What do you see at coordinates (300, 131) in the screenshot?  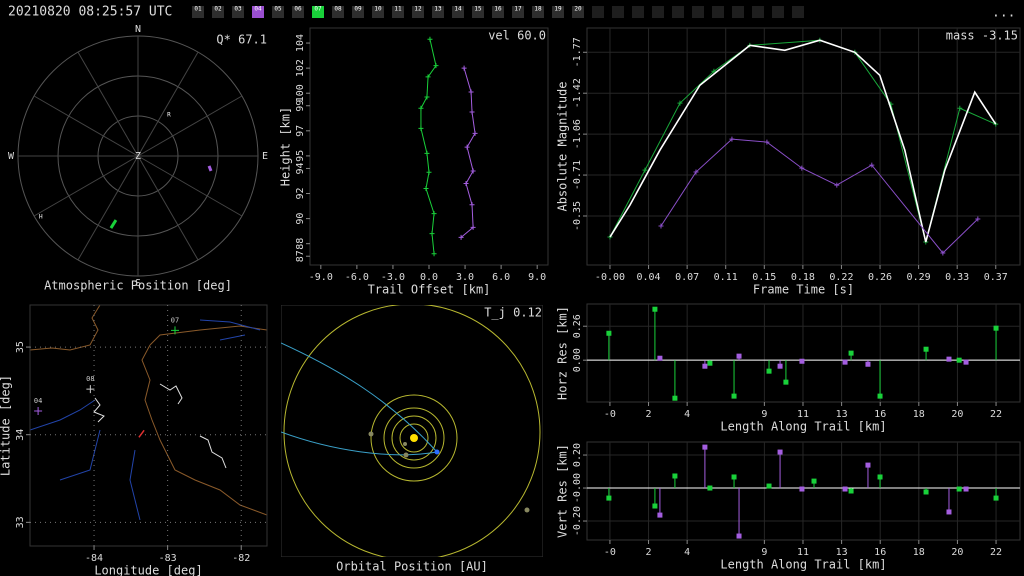 I see `y-tick-label: 97` at bounding box center [300, 131].